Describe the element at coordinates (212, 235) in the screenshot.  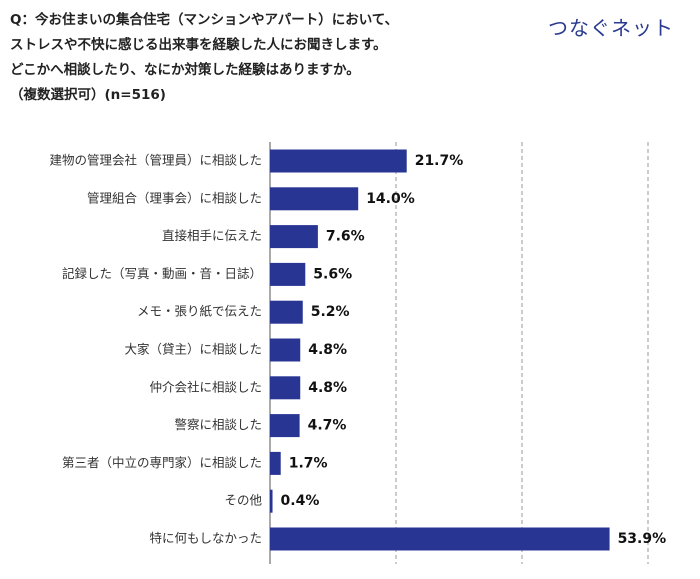
I see `category-label: 直接相手に伝えた` at that location.